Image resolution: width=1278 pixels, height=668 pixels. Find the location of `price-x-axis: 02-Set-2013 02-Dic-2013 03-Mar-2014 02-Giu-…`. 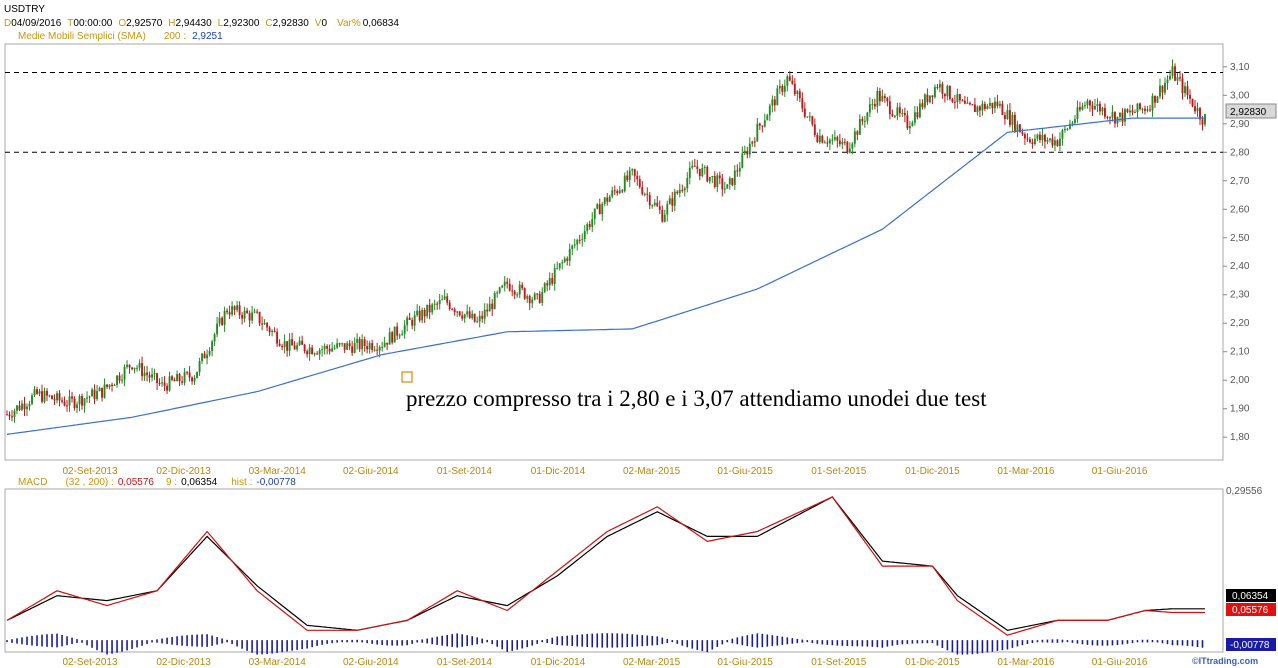

price-x-axis: 02-Set-2013 02-Dic-2013 03-Mar-2014 02-Giu-… is located at coordinates (604, 471).